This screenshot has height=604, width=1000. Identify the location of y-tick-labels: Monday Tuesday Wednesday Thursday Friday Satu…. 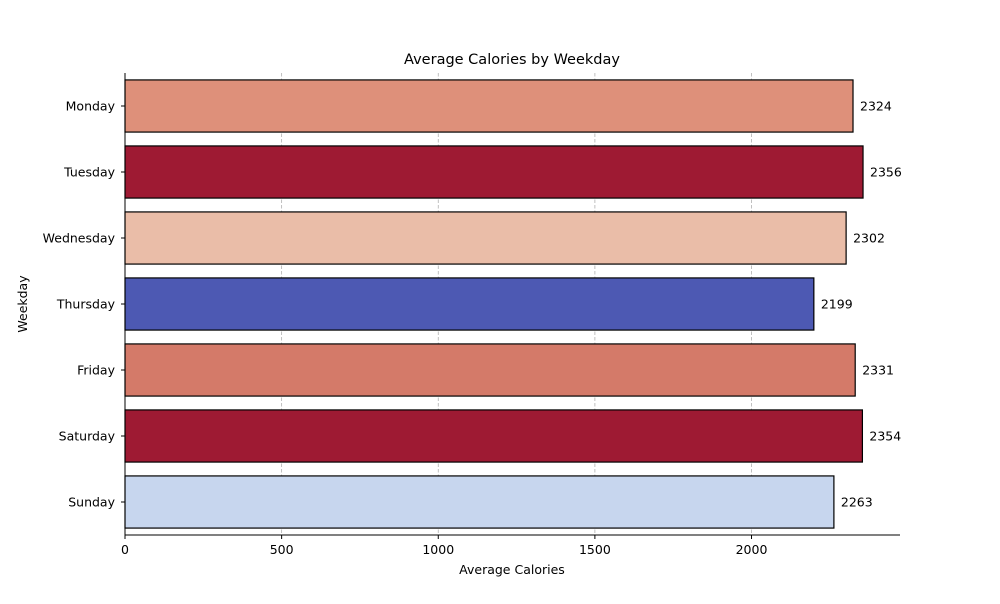
(84, 304).